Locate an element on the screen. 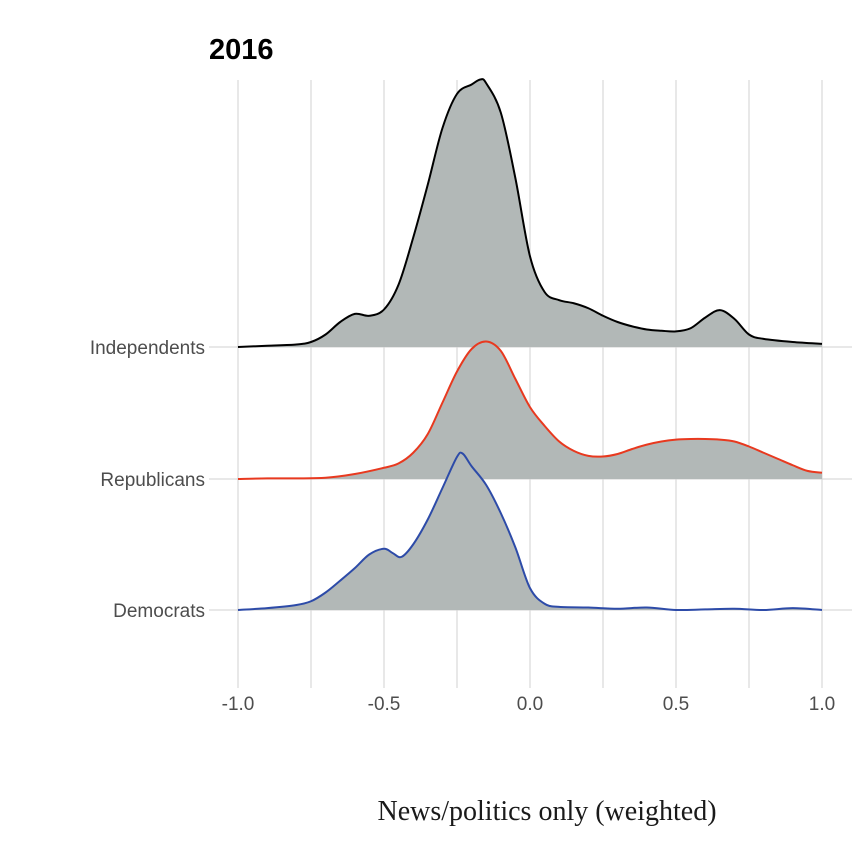 This screenshot has width=860, height=848. ridge-area-republicans is located at coordinates (530, 410).